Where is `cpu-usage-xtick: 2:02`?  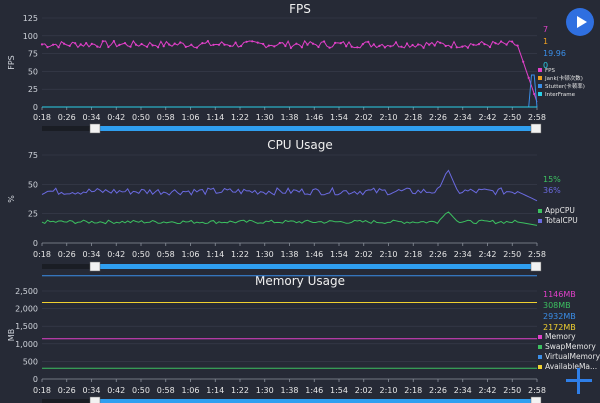
cpu-usage-xtick: 2:02 is located at coordinates (364, 254).